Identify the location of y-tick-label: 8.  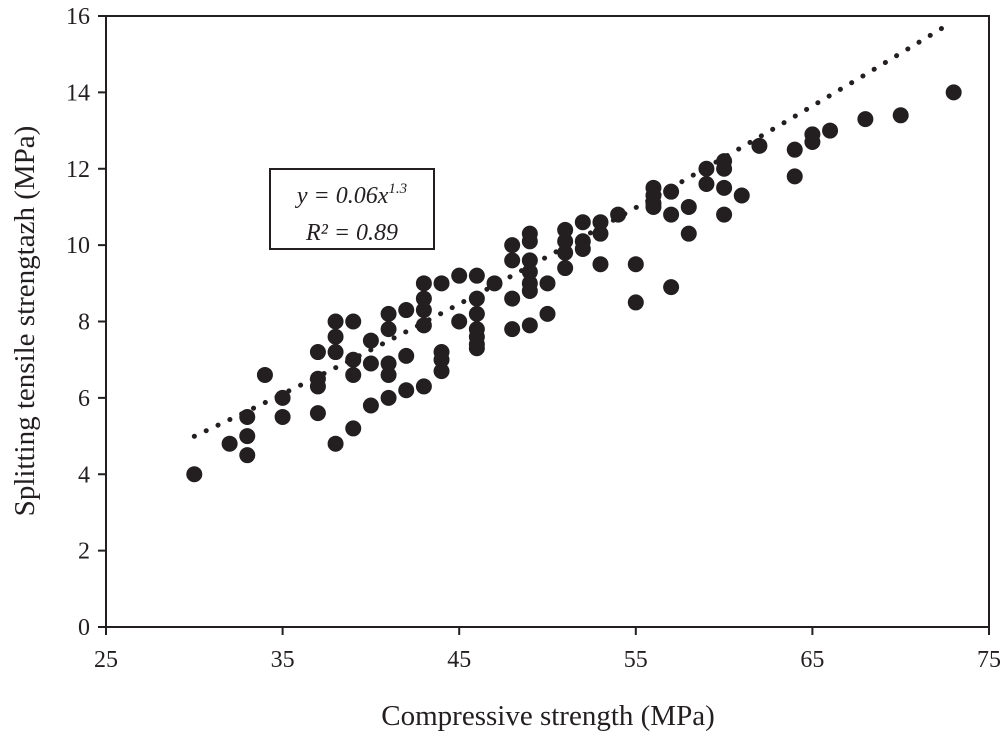
(84, 323).